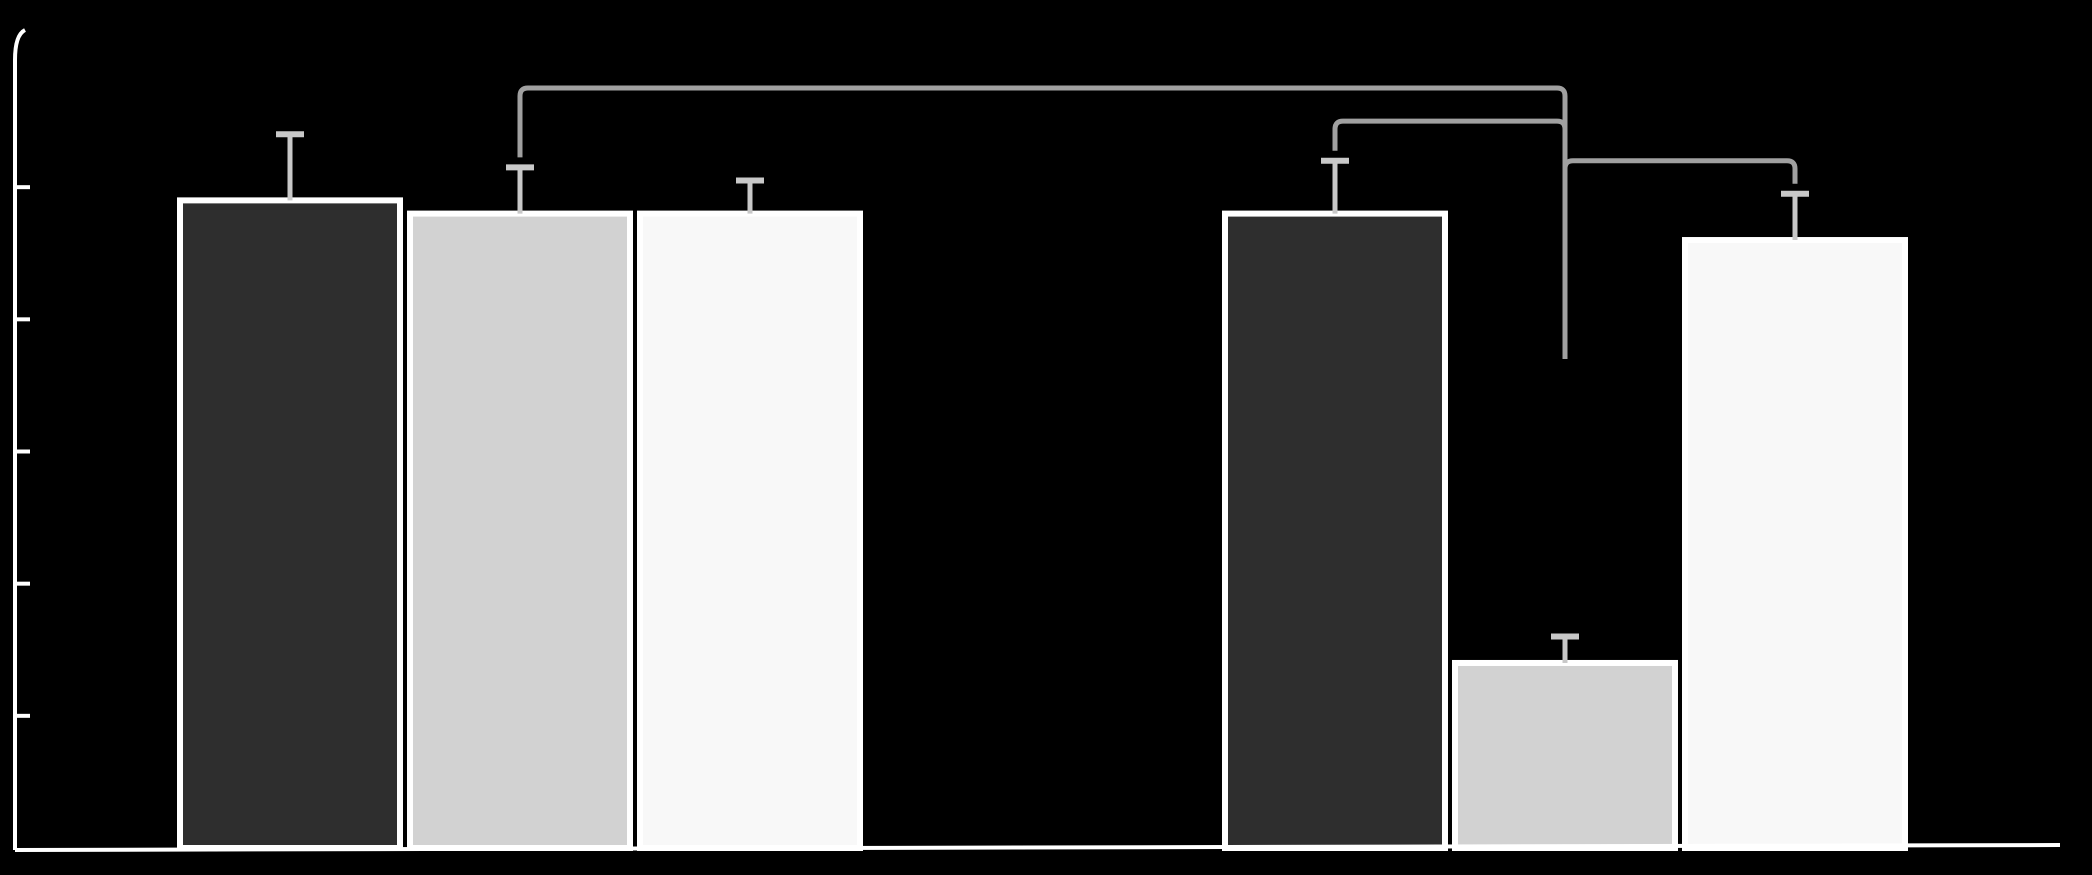 The height and width of the screenshot is (875, 2092). Describe the element at coordinates (22, 451) in the screenshot. I see `y-ticks-layer` at that location.